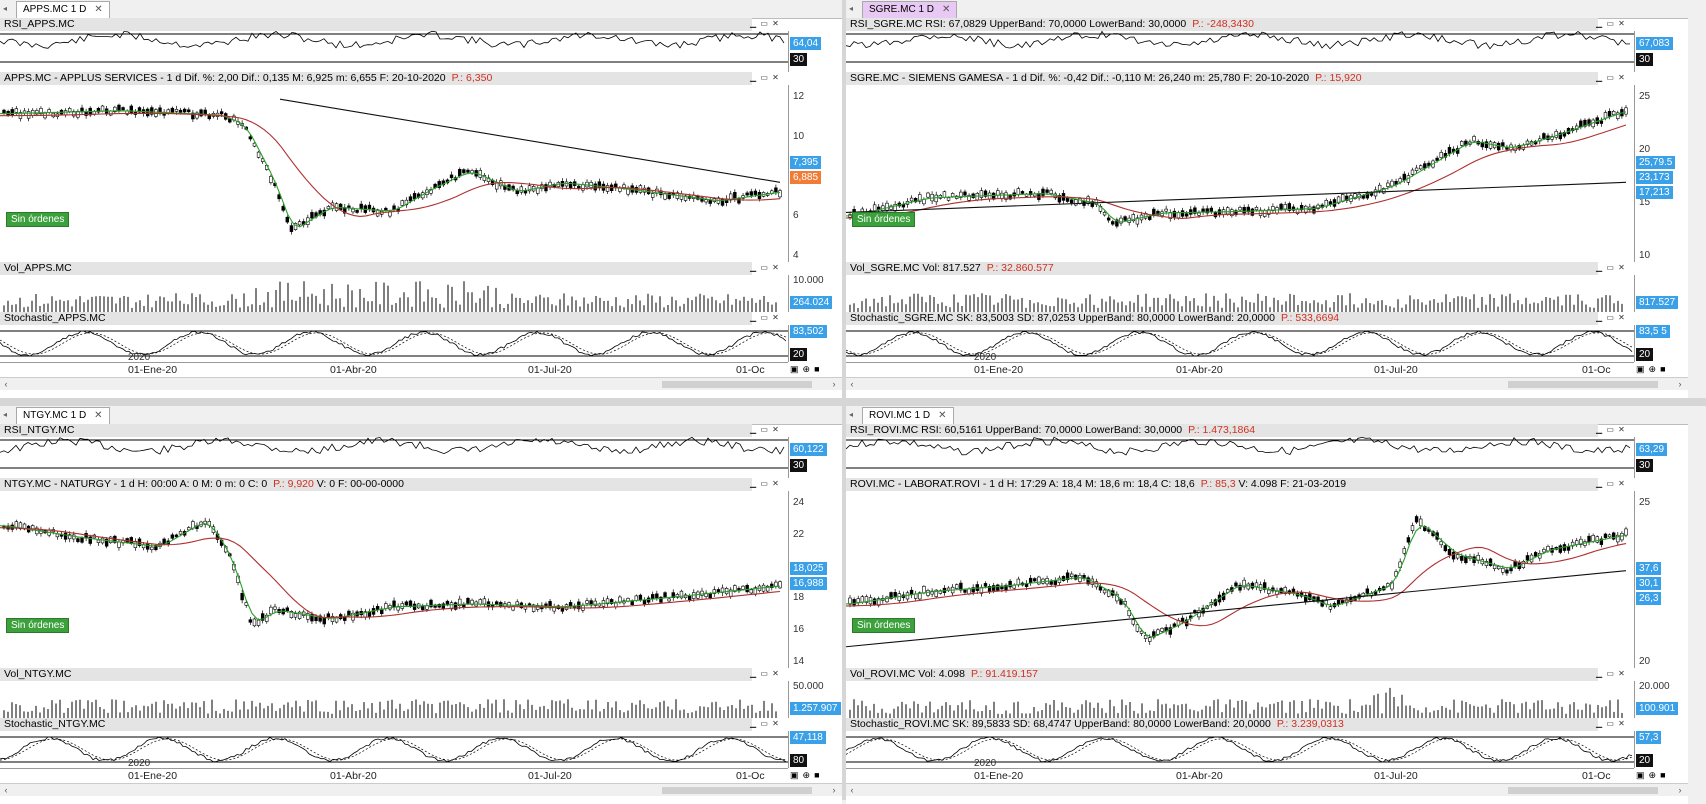  What do you see at coordinates (392, 445) in the screenshot?
I see `rsi-line` at bounding box center [392, 445].